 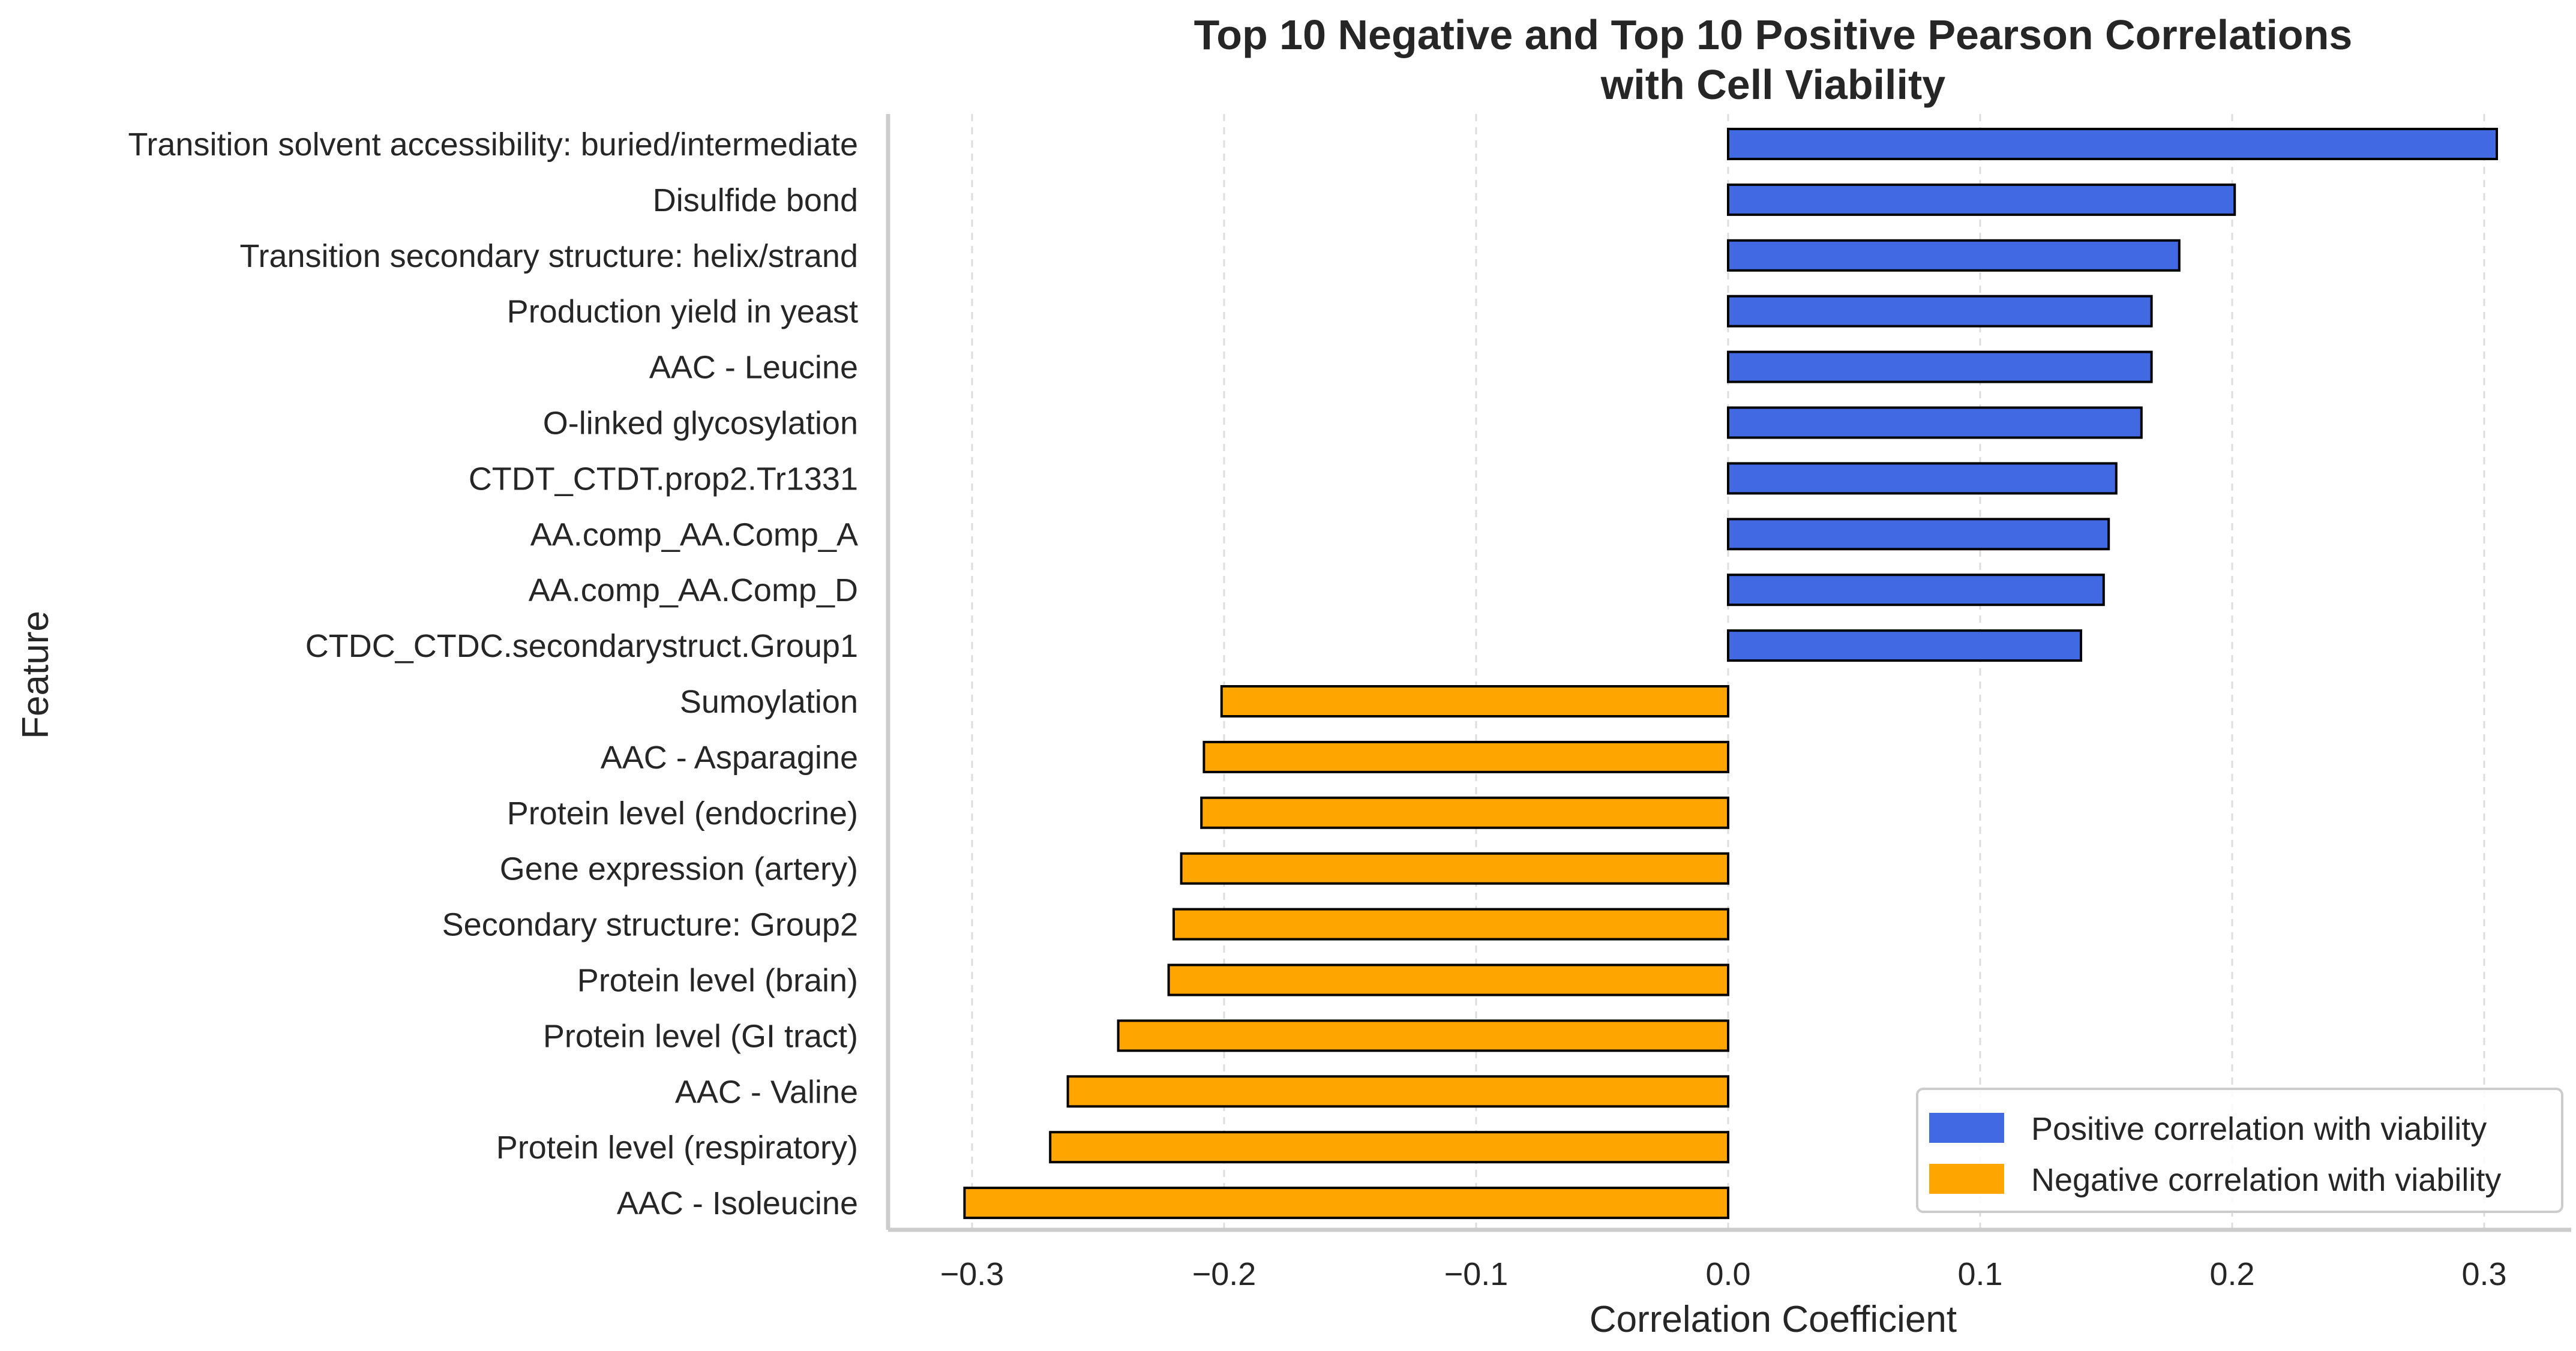 What do you see at coordinates (679, 869) in the screenshot?
I see `y-tick-label: Gene expression (artery)` at bounding box center [679, 869].